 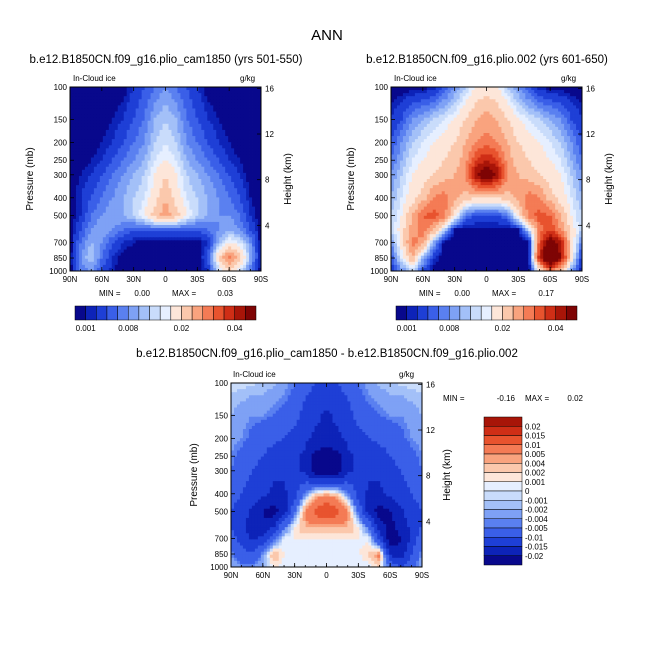 I want to click on panel-b-min-value: 0.00, so click(x=462, y=293).